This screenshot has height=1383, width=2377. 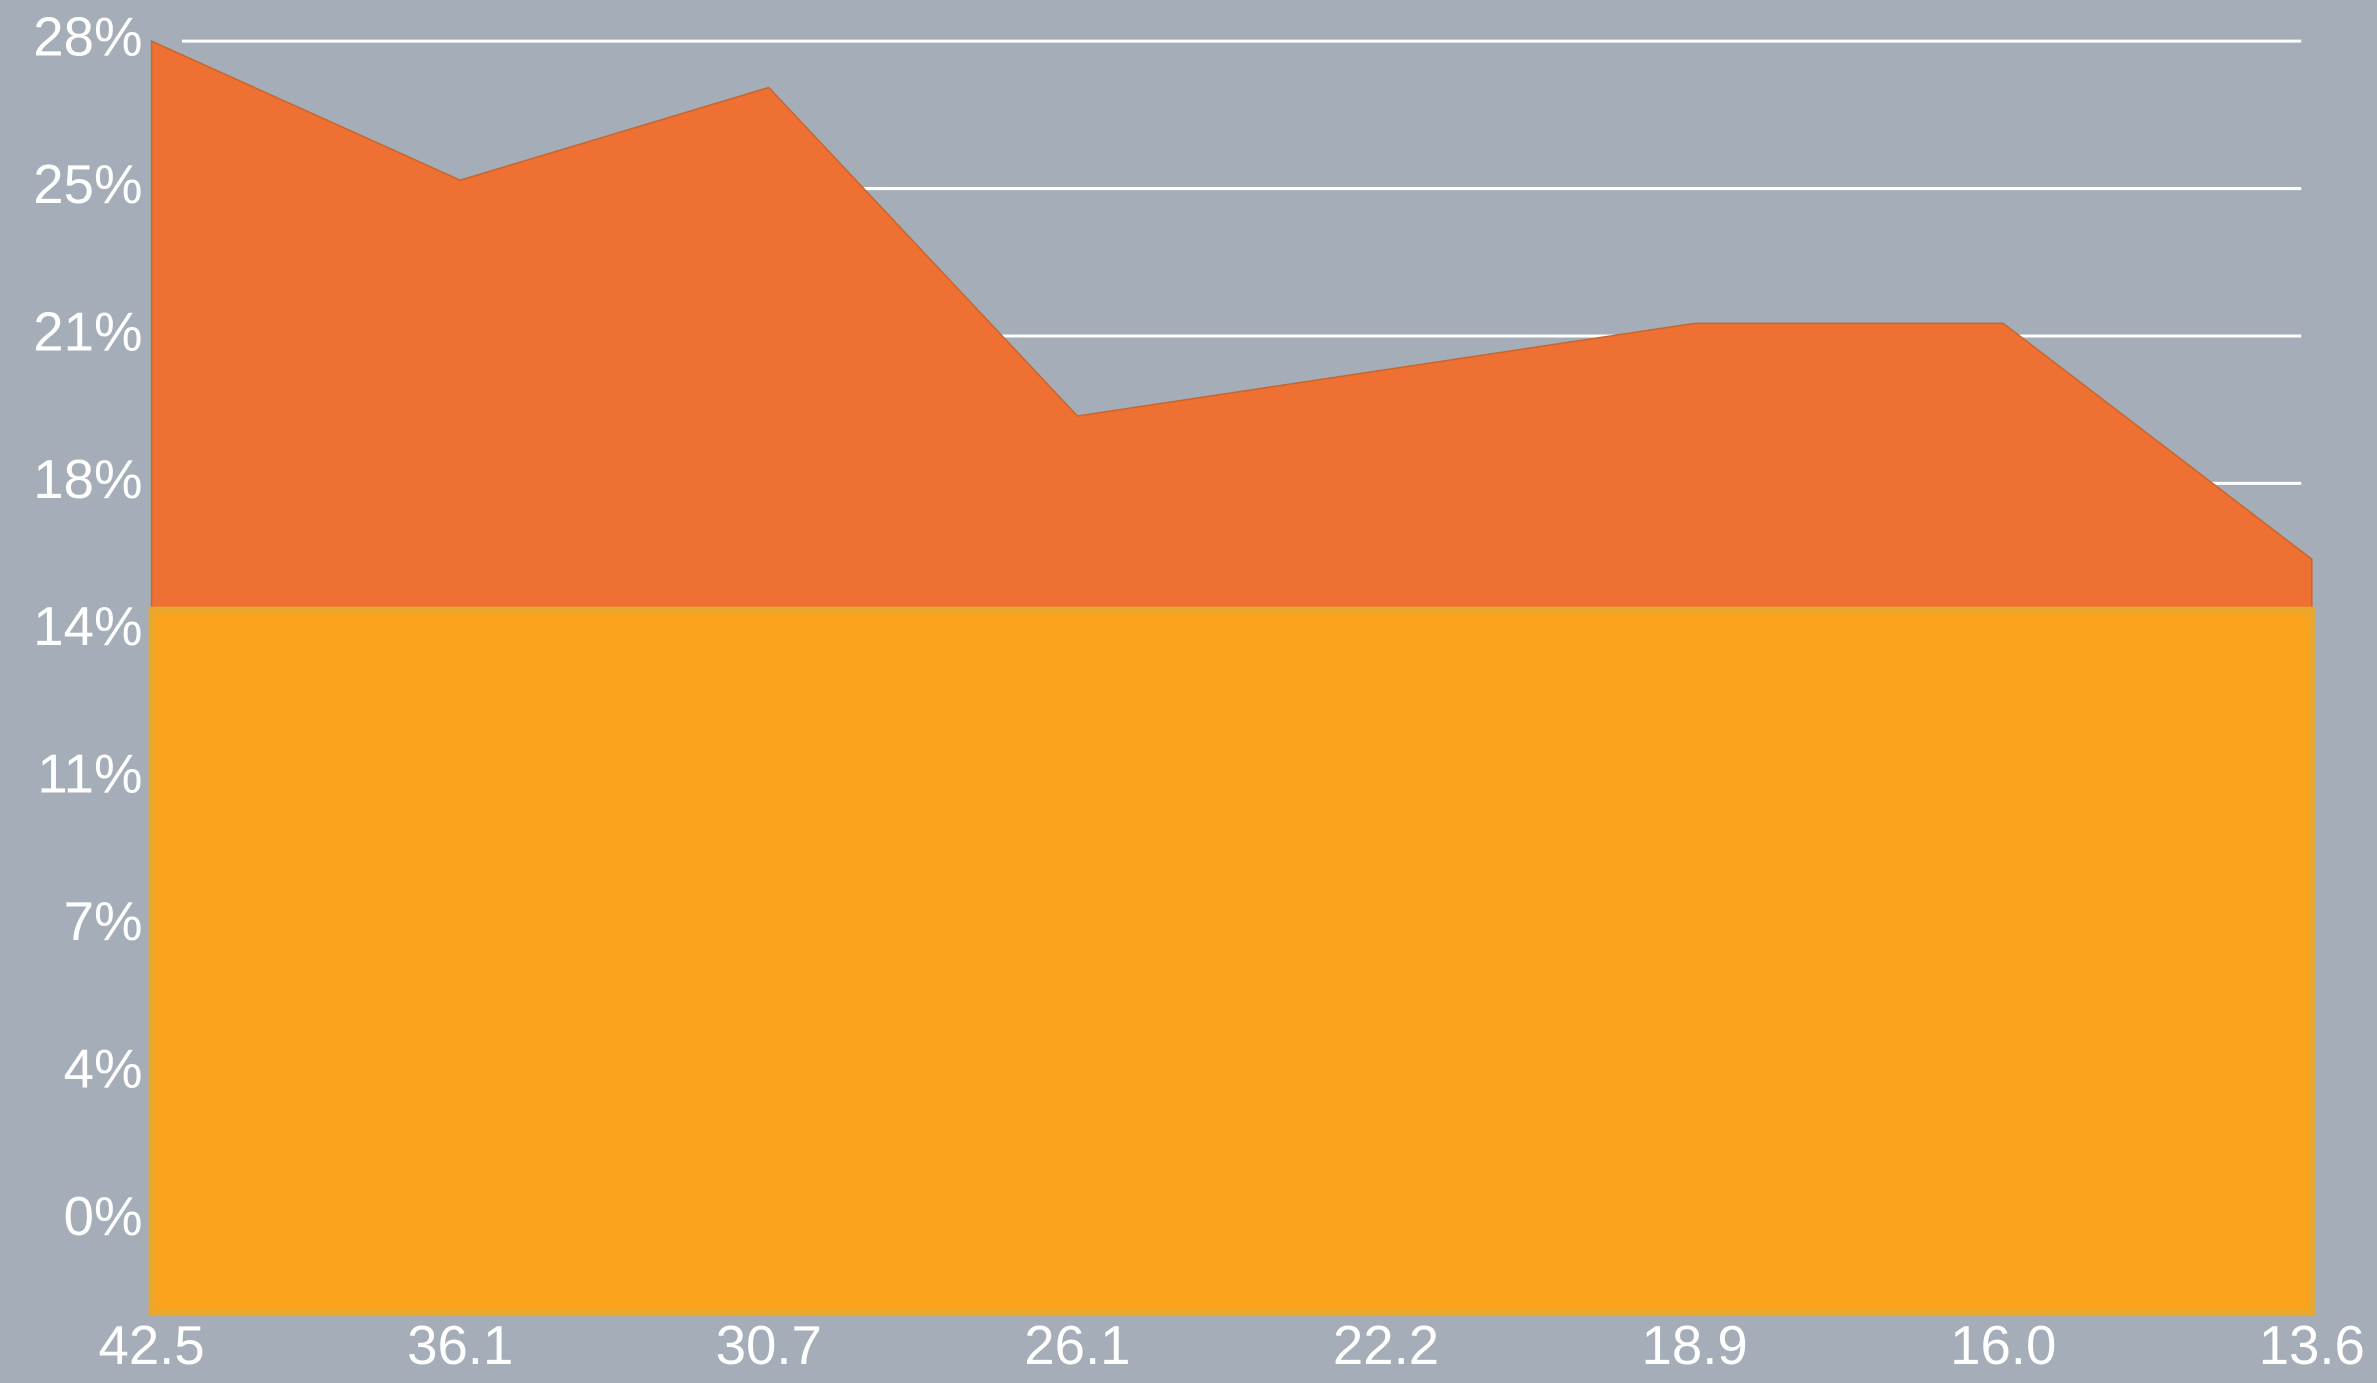 What do you see at coordinates (89, 774) in the screenshot?
I see `y-tick-label: 11%` at bounding box center [89, 774].